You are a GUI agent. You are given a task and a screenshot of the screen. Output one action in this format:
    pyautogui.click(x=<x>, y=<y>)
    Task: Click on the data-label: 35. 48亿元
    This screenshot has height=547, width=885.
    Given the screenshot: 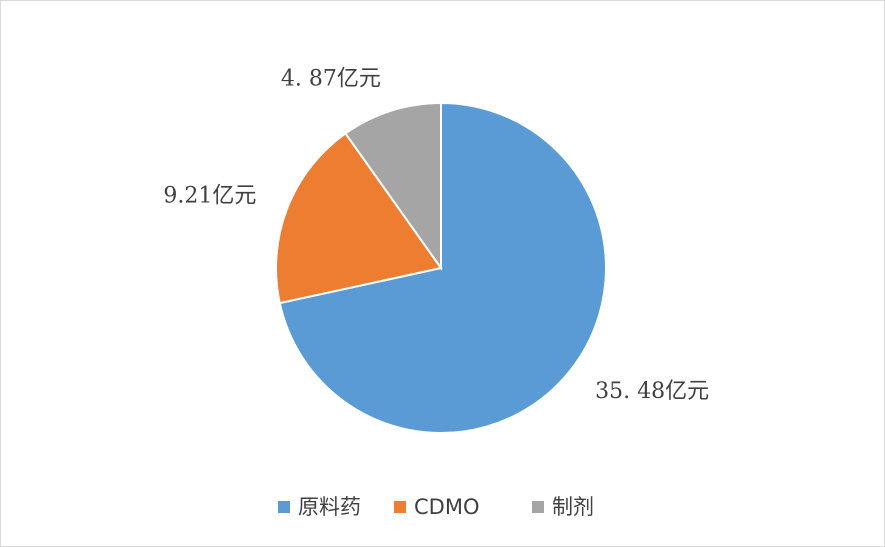 What is the action you would take?
    pyautogui.click(x=652, y=391)
    